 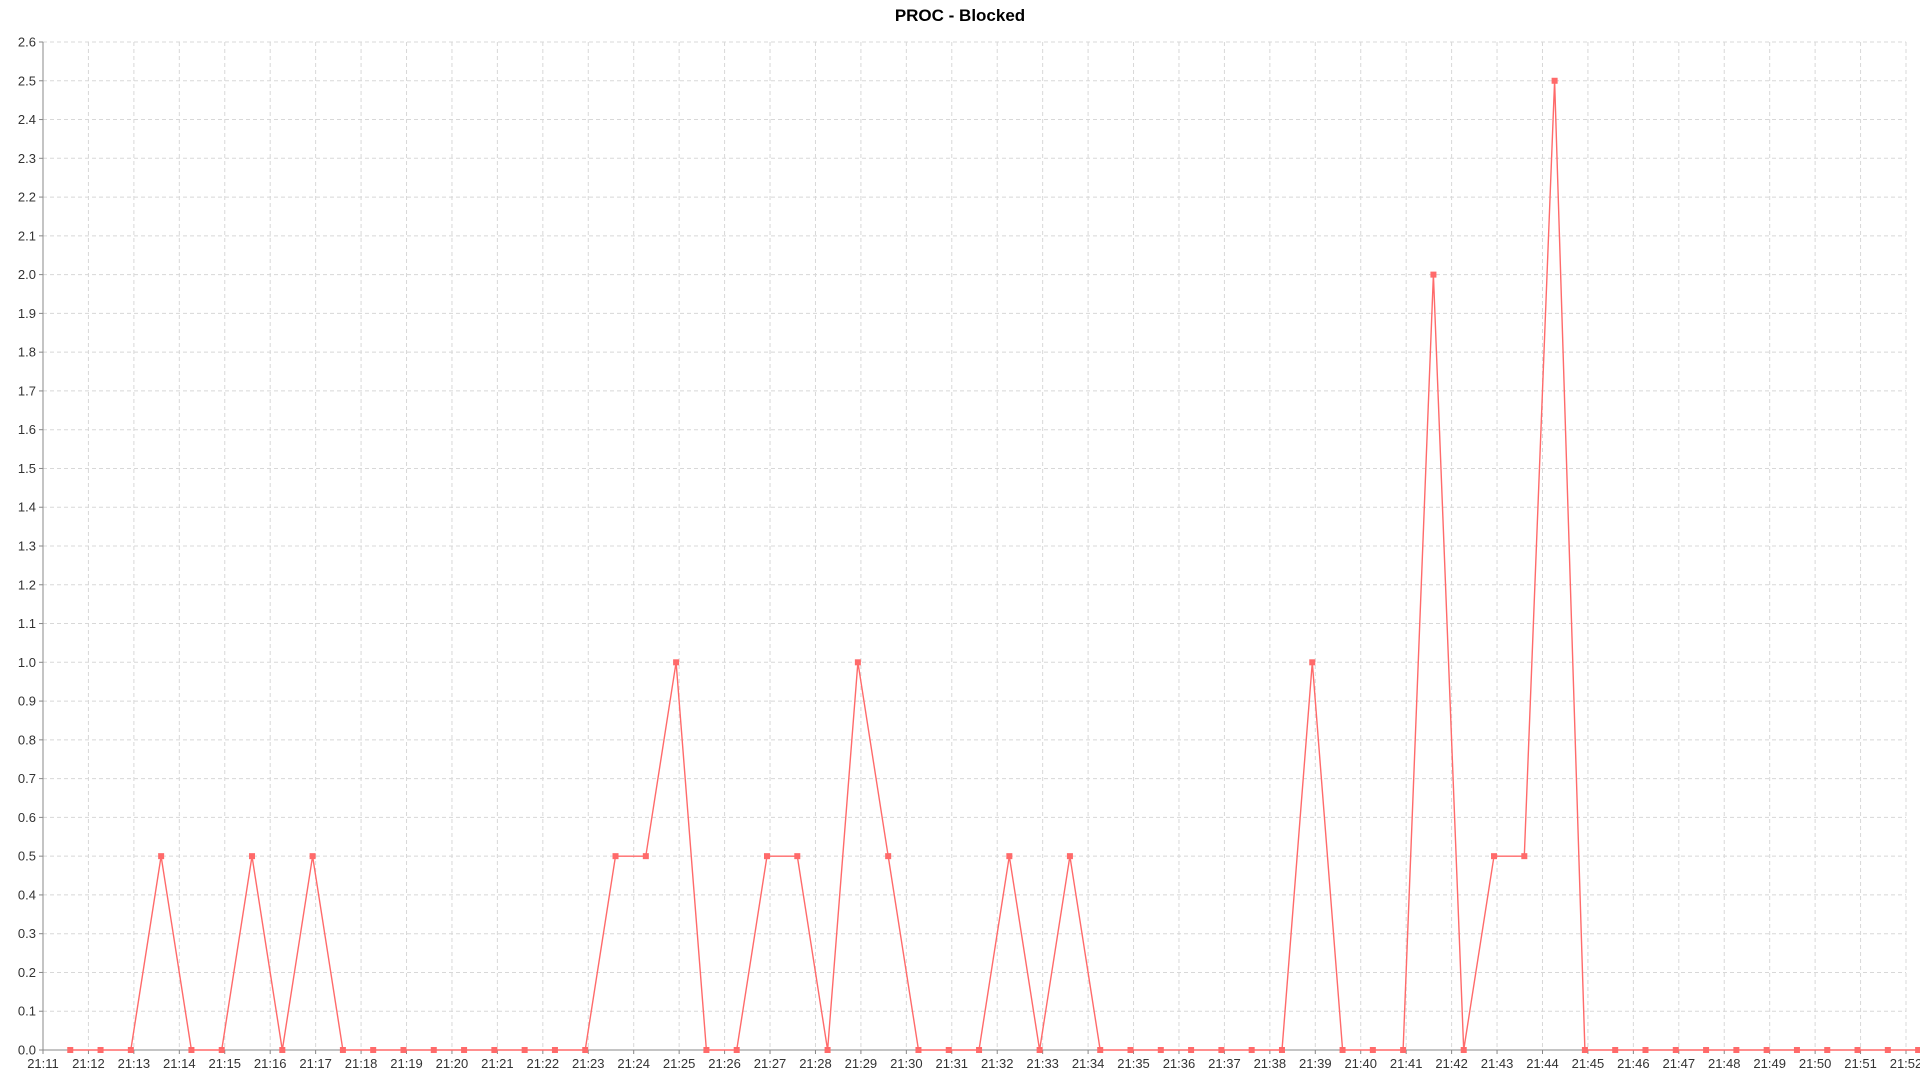 I want to click on x-tick-label: 21:15, so click(x=224, y=1063).